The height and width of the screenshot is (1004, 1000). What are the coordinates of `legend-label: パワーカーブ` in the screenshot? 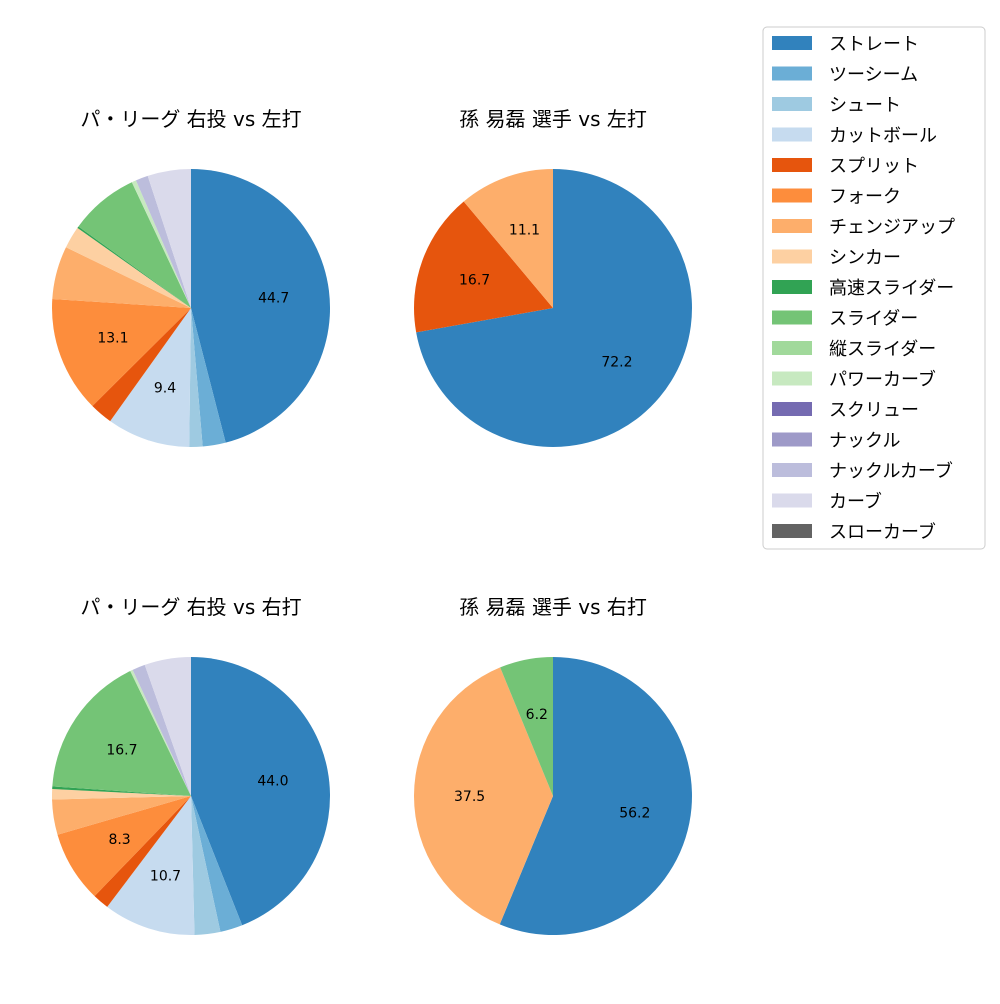 It's located at (882, 380).